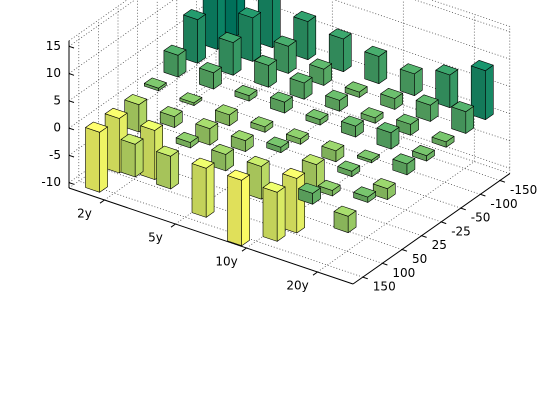 This screenshot has height=420, width=560. I want to click on bar--50-7y, so click(336, 100).